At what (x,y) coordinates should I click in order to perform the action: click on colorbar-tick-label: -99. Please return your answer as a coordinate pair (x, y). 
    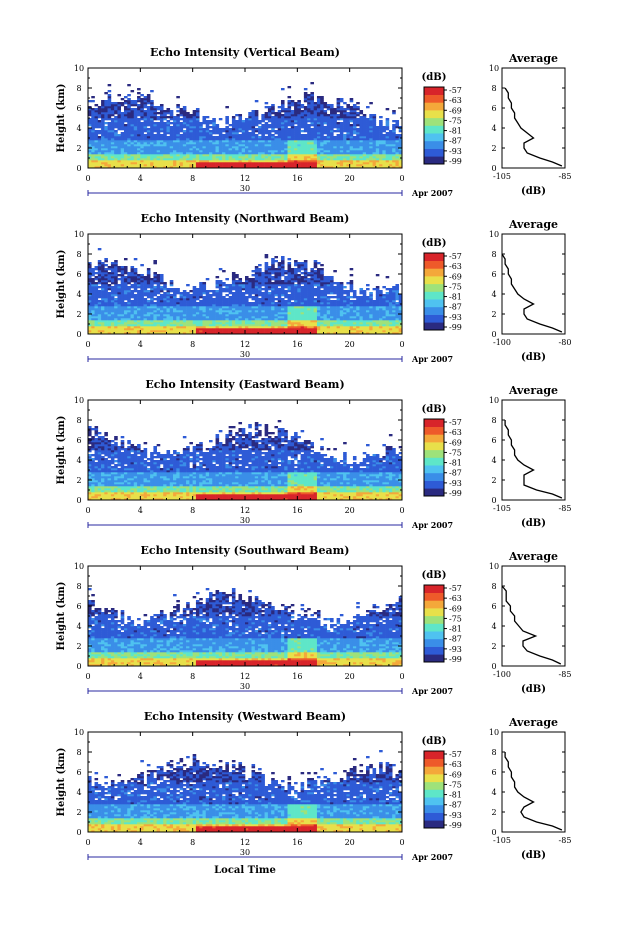
    Looking at the image, I should click on (455, 161).